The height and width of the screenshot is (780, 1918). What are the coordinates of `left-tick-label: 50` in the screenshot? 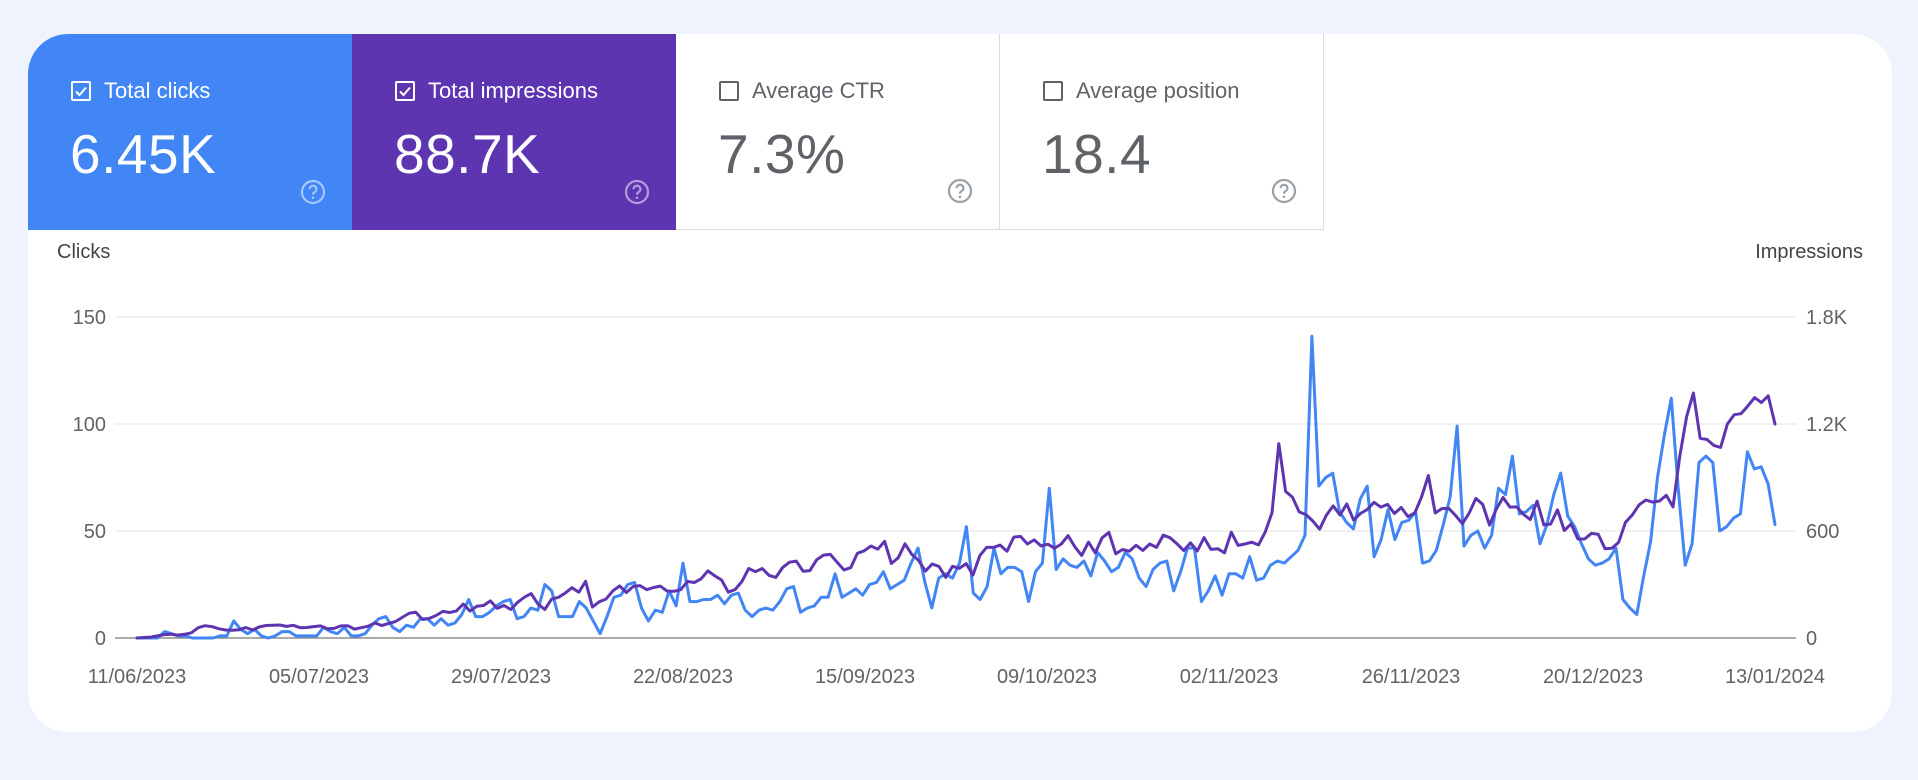 It's located at (95, 532).